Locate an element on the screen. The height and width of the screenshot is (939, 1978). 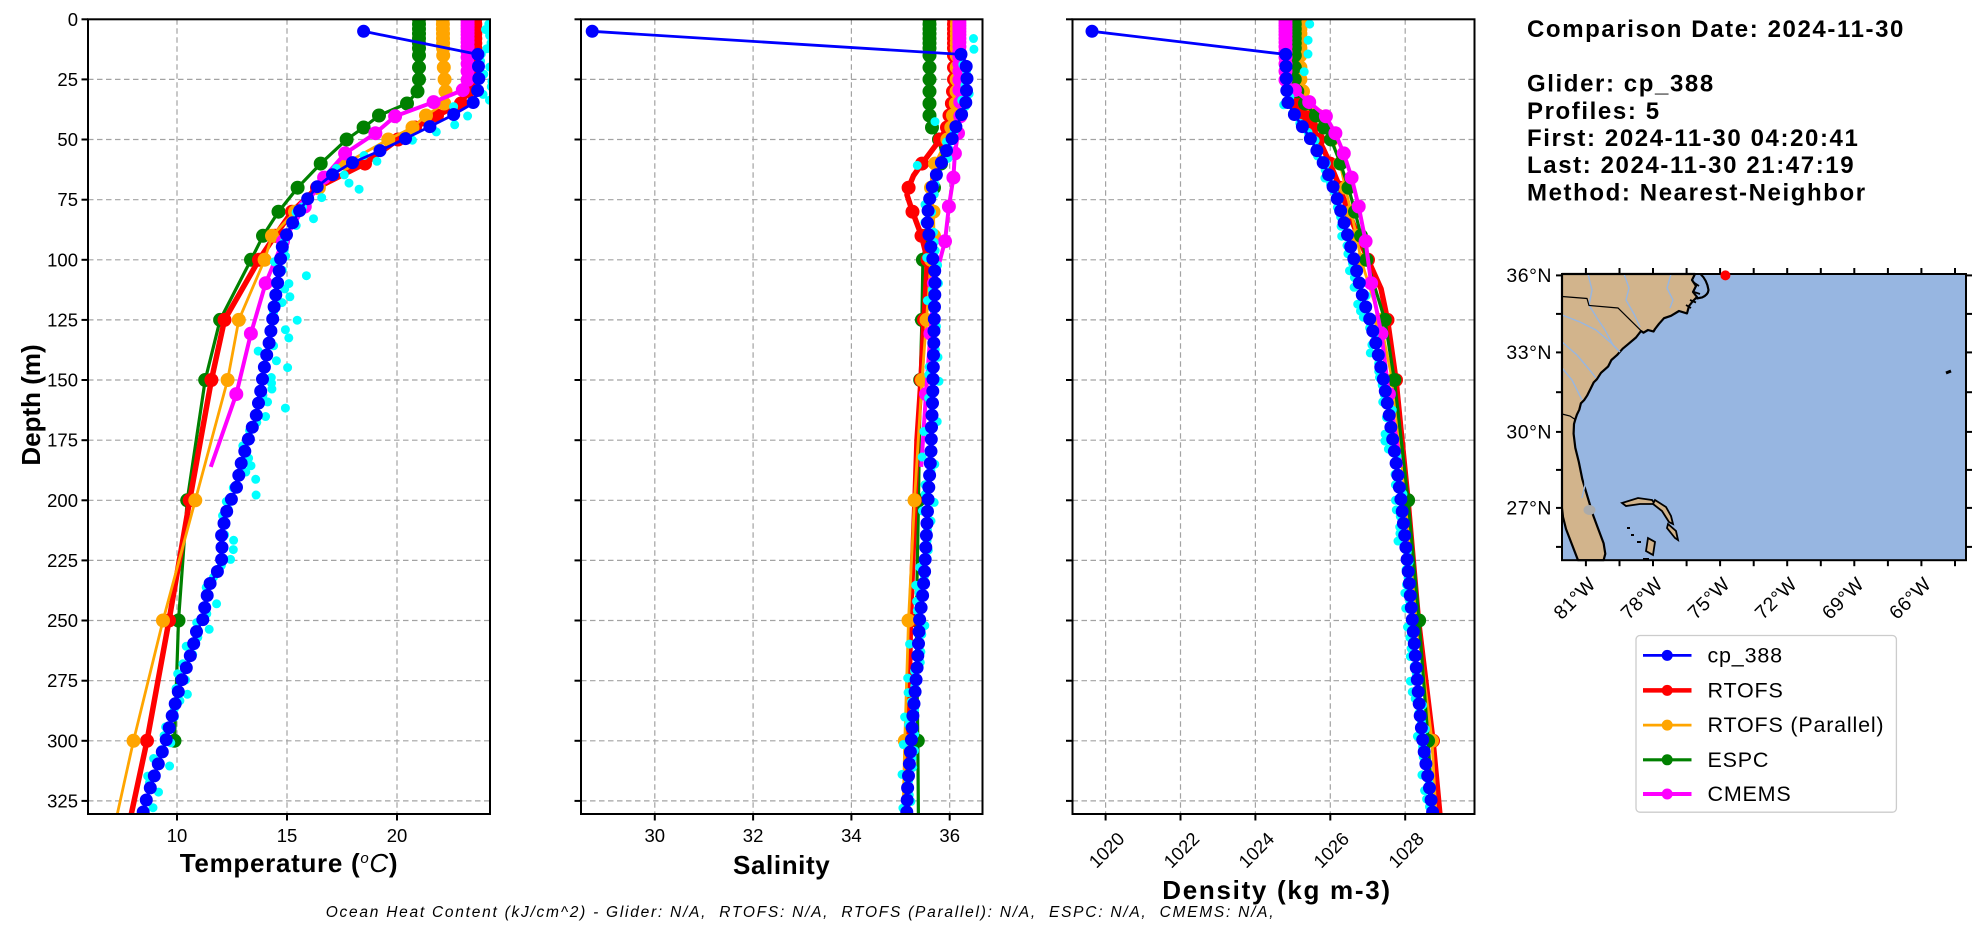
svg-text: 250 is located at coordinates (62, 620).